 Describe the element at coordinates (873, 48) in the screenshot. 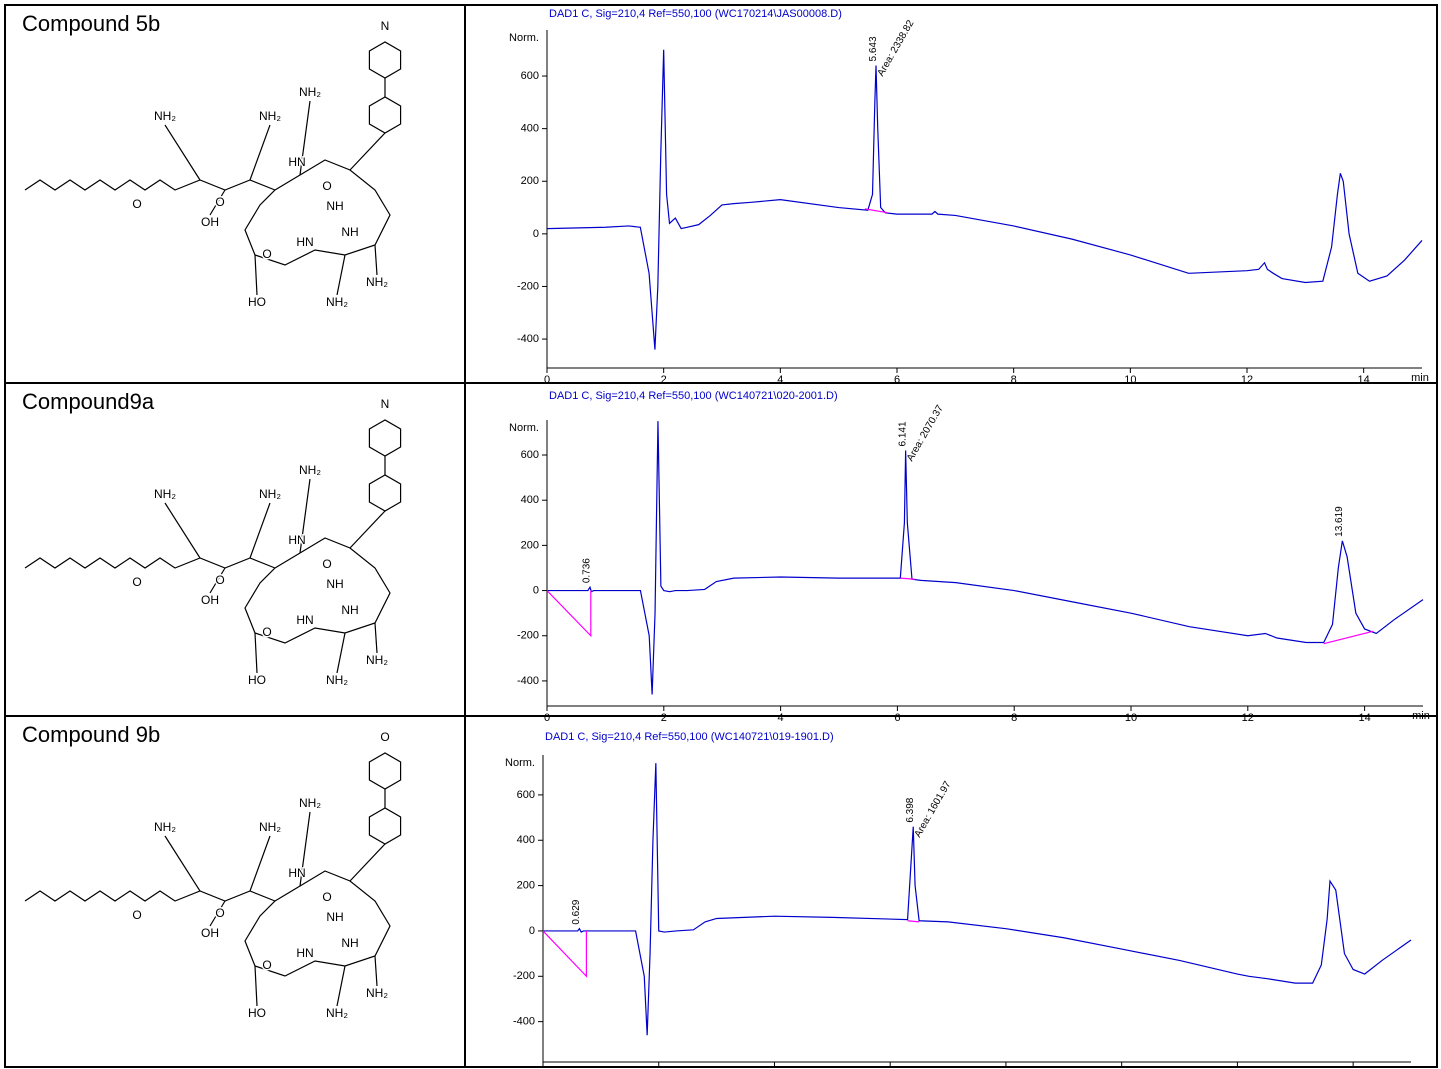

I see `peak-time-label: 5.643` at that location.